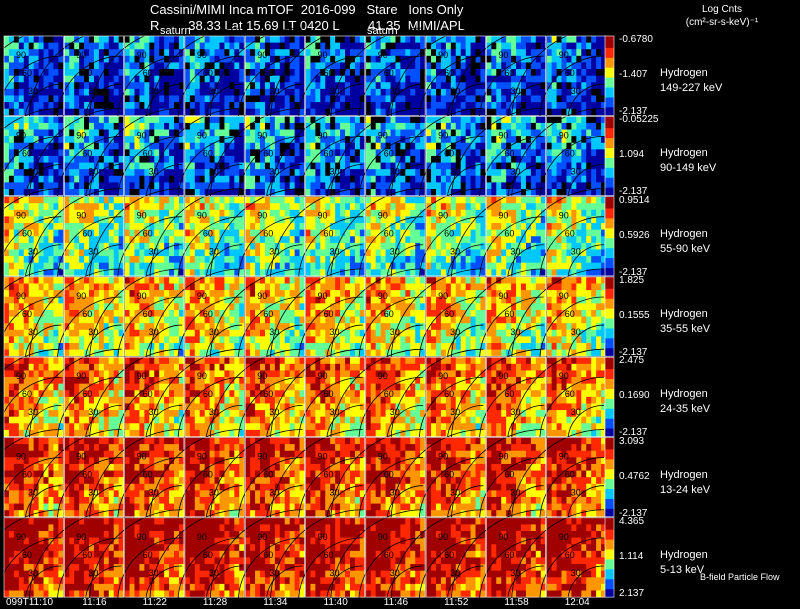  Describe the element at coordinates (389, 153) in the screenshot. I see `contour-label: 60` at that location.